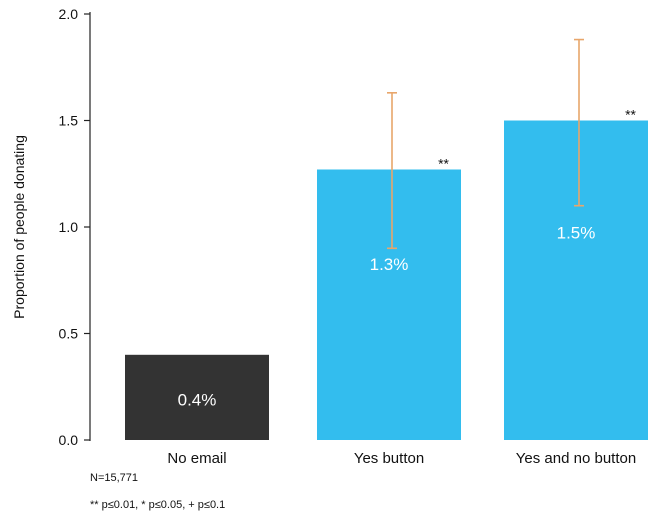  Describe the element at coordinates (158, 505) in the screenshot. I see `significance-key-note: ** p≤0.01, * p≤0.05, + p≤0.1` at that location.